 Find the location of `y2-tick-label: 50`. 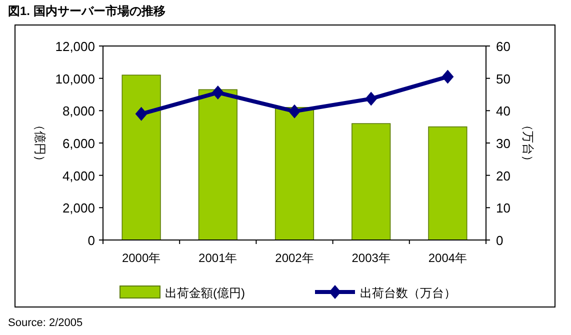

y2-tick-label: 50 is located at coordinates (503, 78).